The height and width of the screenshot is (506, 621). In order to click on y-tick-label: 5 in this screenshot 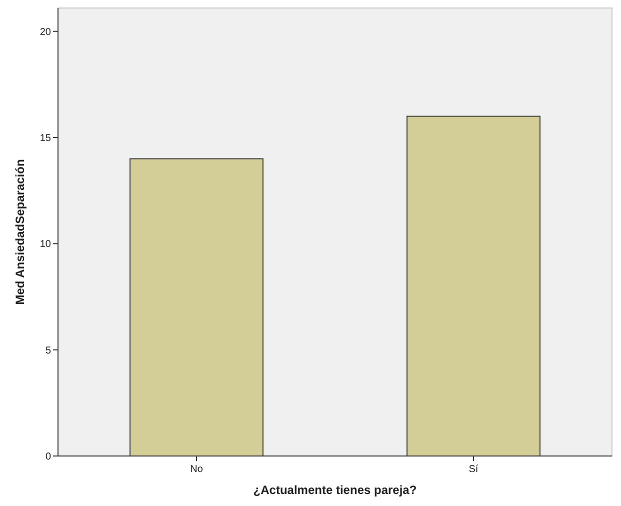, I will do `click(48, 350)`.